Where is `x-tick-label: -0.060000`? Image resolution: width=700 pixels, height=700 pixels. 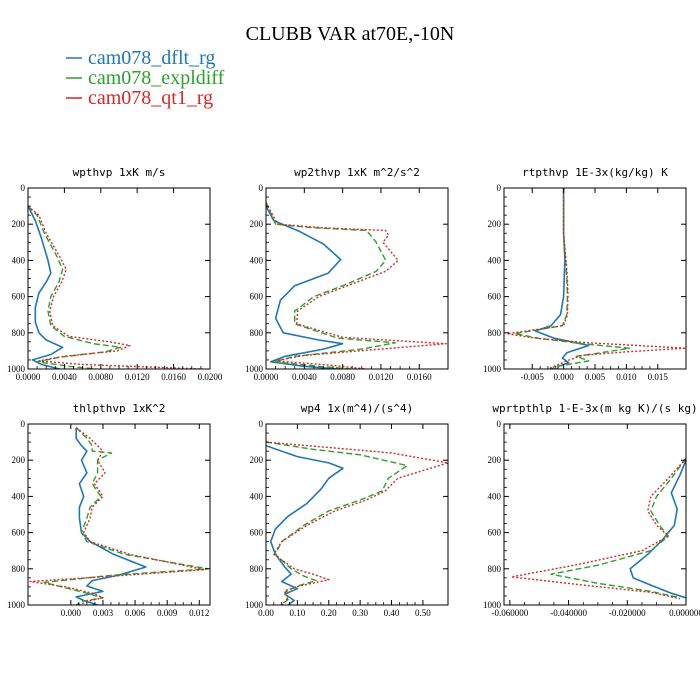 x-tick-label: -0.060000 is located at coordinates (509, 613).